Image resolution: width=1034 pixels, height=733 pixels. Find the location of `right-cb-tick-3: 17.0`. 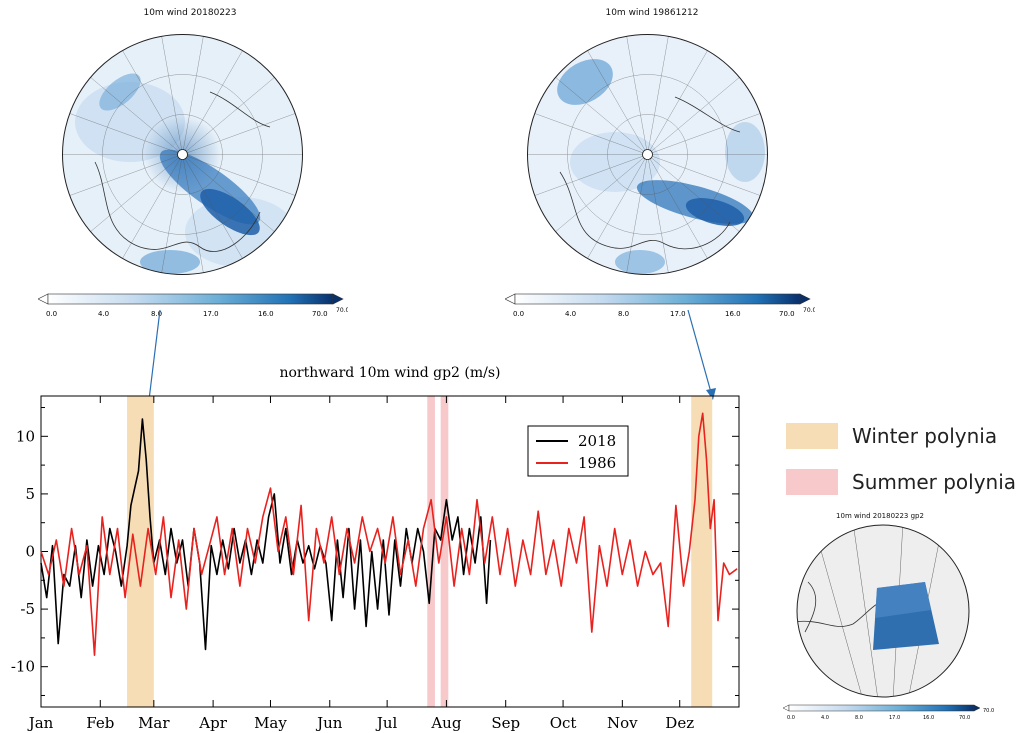

right-cb-tick-3: 17.0 is located at coordinates (678, 314).